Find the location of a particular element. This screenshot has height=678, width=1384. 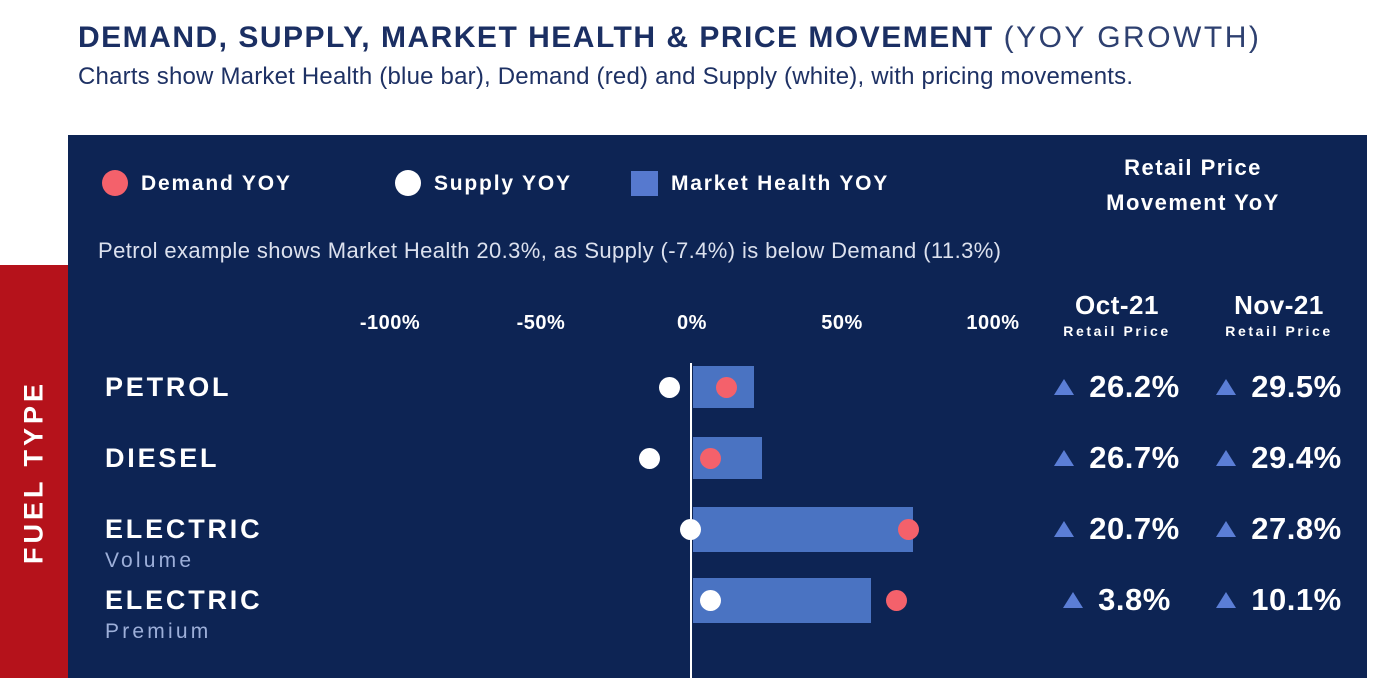

nov21-price-cell: 27.8% is located at coordinates (1279, 529).